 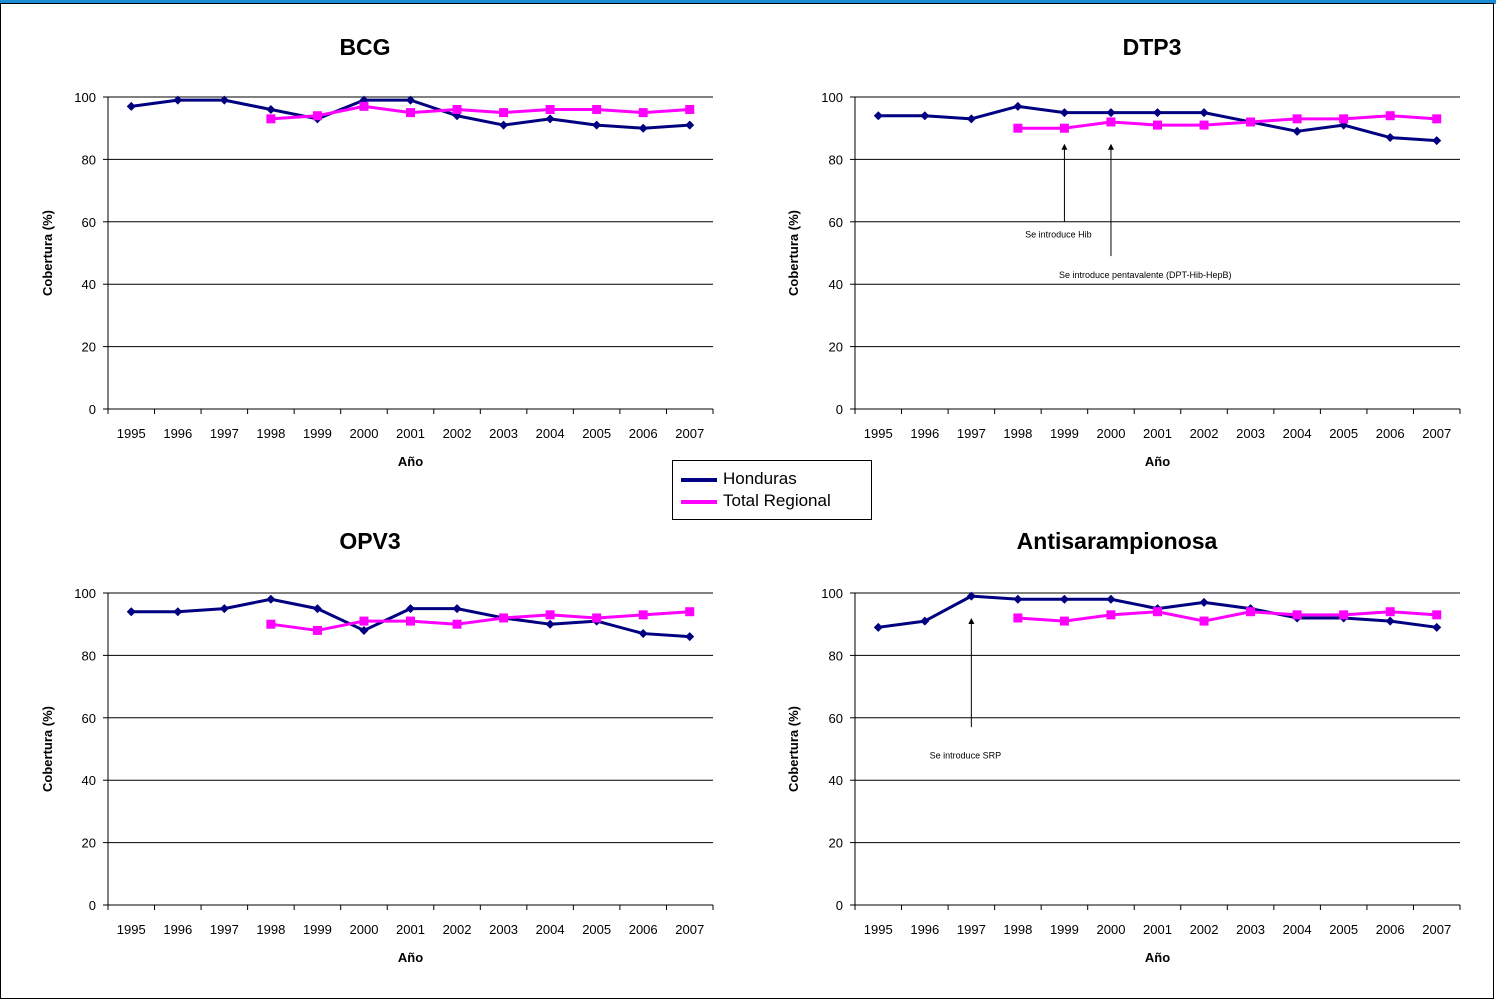 I want to click on antisarampionosa-point-total-regional-2007, so click(x=1437, y=615).